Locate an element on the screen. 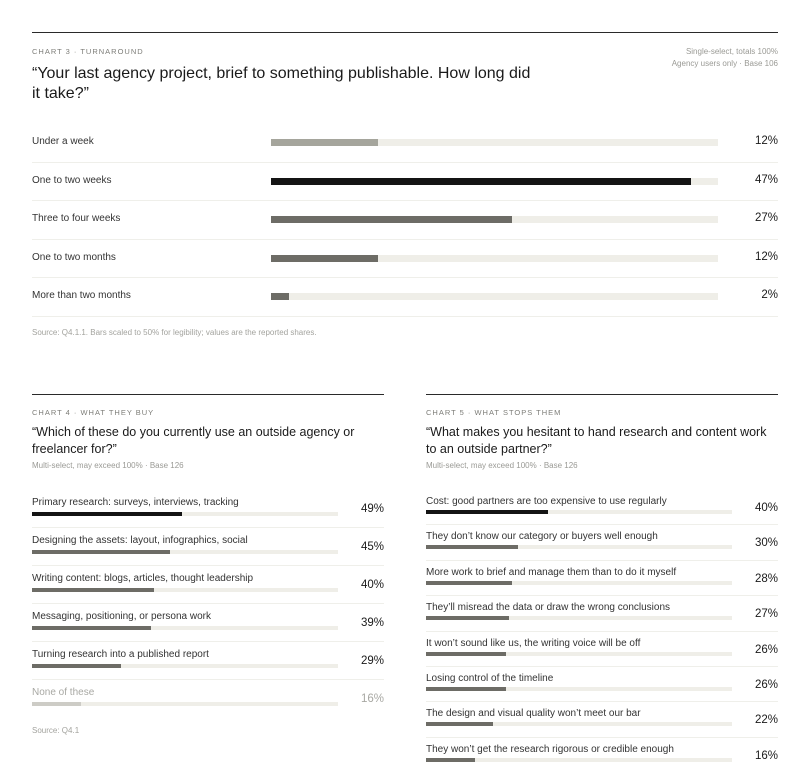 This screenshot has width=800, height=778. chart4-value-label: 45% is located at coordinates (372, 547).